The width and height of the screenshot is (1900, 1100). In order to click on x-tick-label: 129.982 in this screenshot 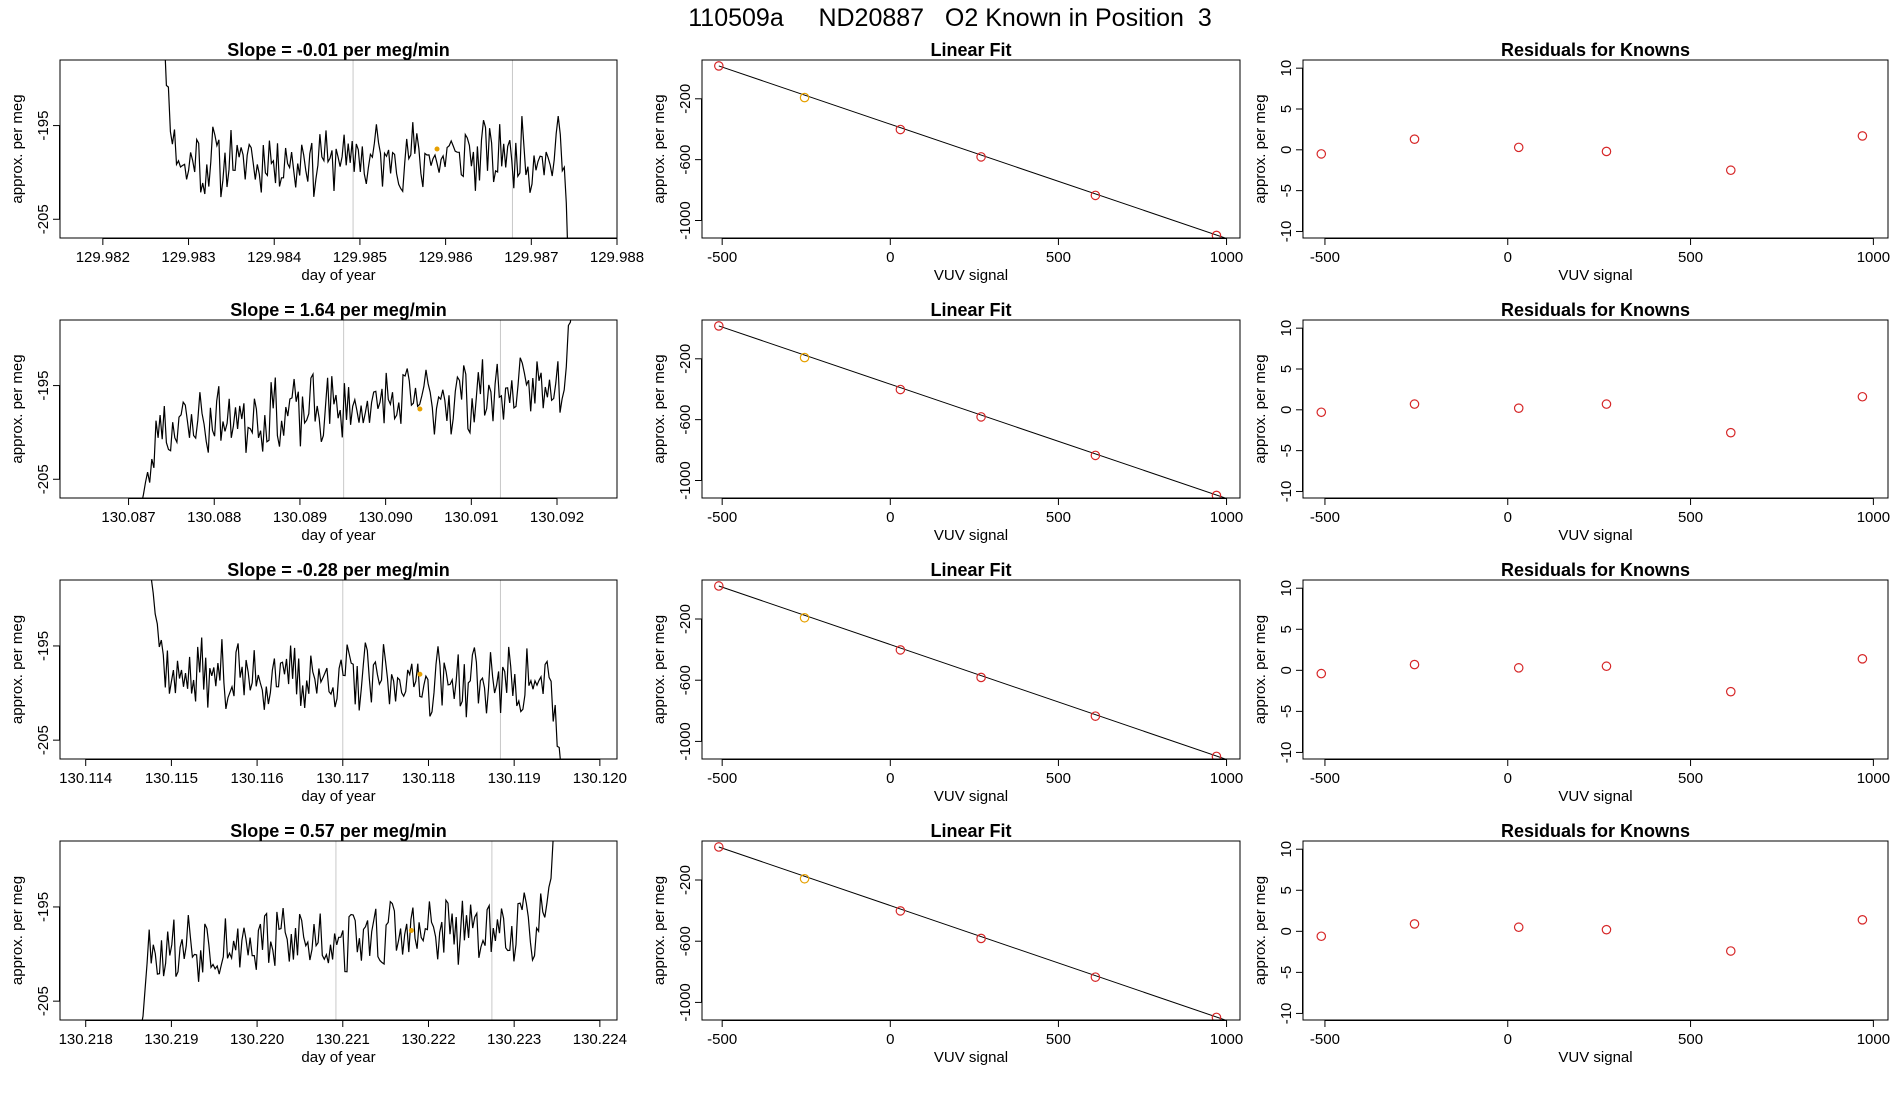, I will do `click(103, 257)`.